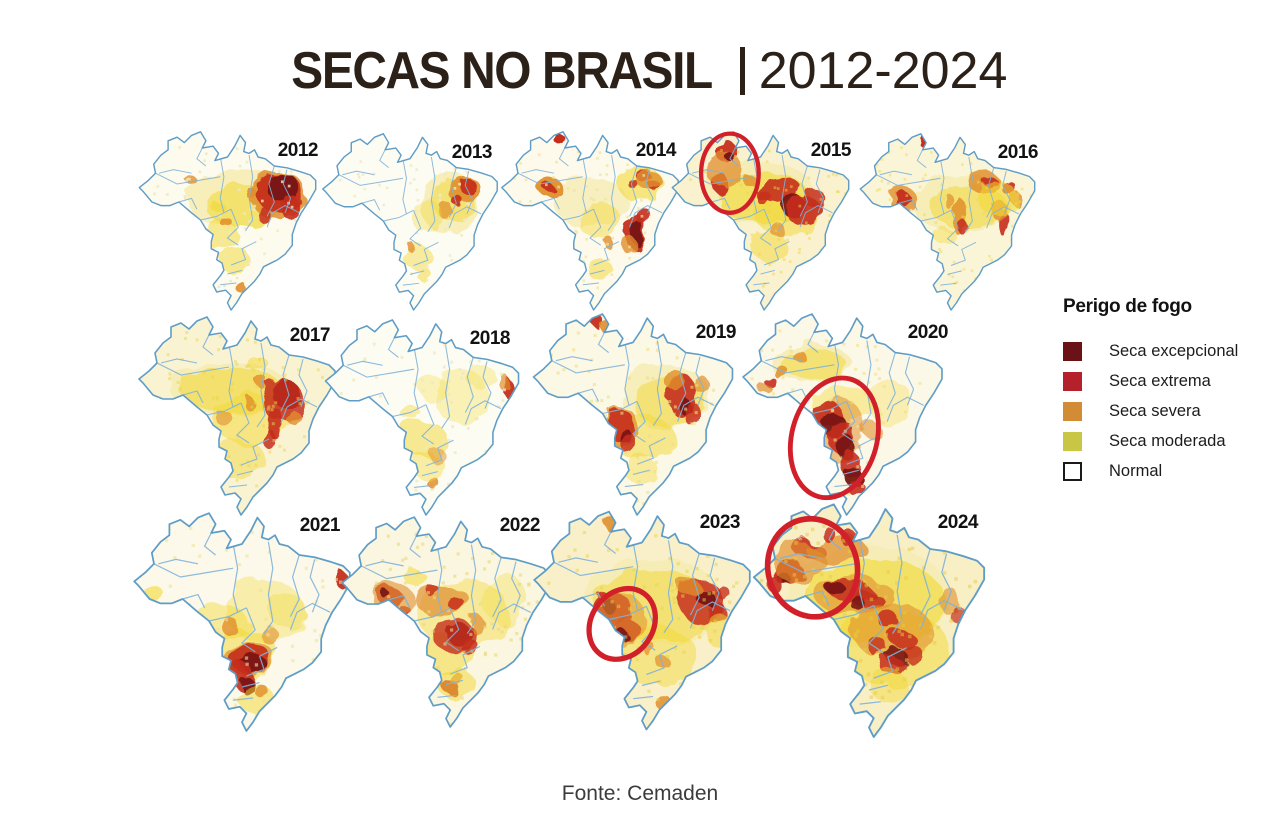  Describe the element at coordinates (310, 335) in the screenshot. I see `year-label: 2017` at that location.